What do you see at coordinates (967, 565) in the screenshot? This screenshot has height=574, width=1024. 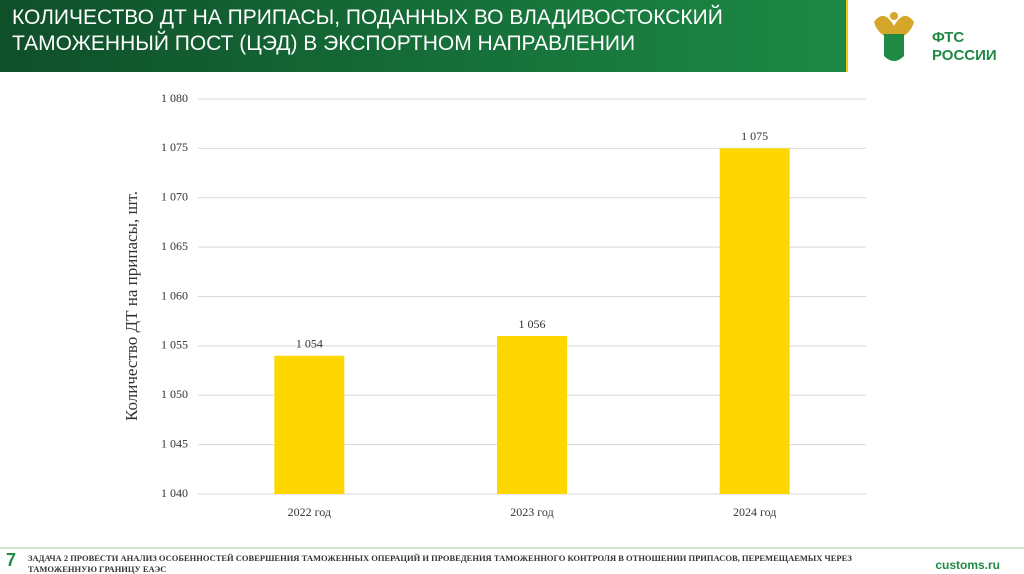 I see `site-link: customs.ru` at bounding box center [967, 565].